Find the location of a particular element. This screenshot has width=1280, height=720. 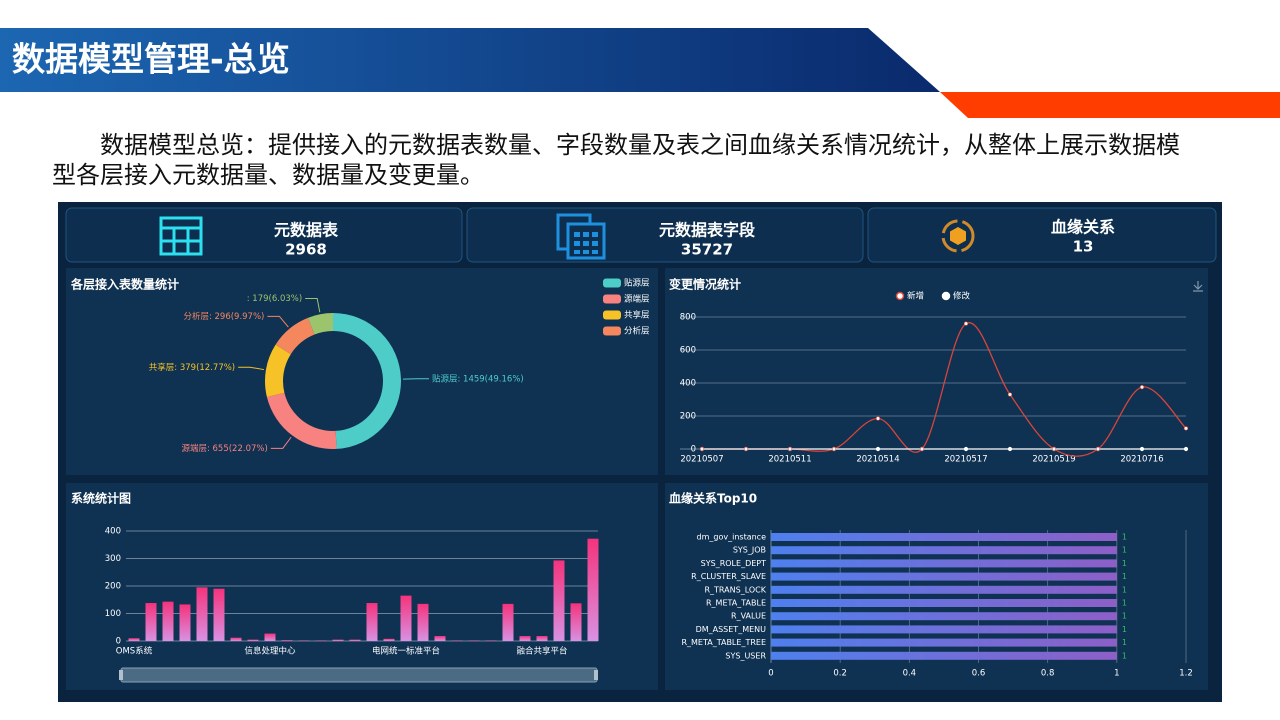

stat-value: 35727 is located at coordinates (707, 250).